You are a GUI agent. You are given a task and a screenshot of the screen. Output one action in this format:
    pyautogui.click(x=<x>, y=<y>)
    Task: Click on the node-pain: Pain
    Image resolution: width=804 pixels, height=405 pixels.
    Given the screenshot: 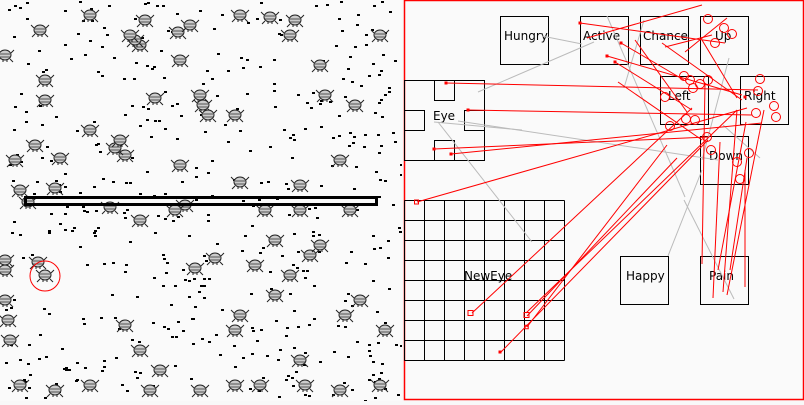 What is the action you would take?
    pyautogui.click(x=724, y=280)
    